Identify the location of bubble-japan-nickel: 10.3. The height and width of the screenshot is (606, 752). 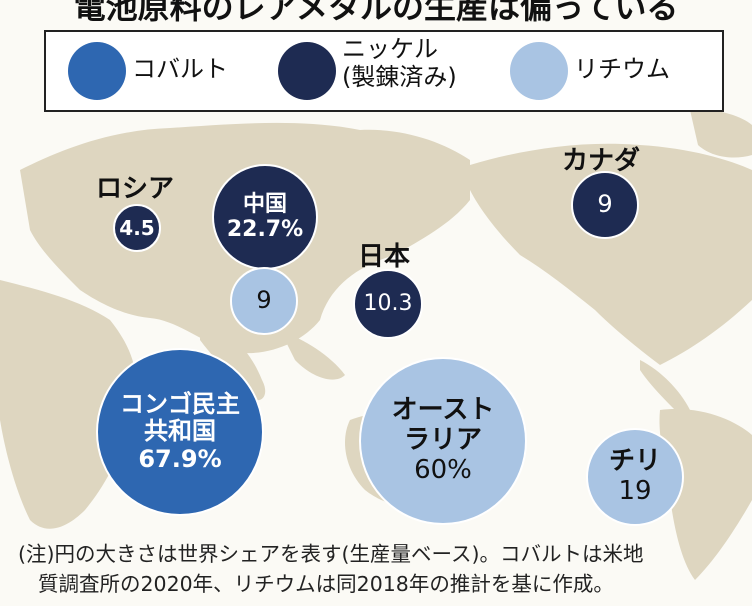
(388, 304).